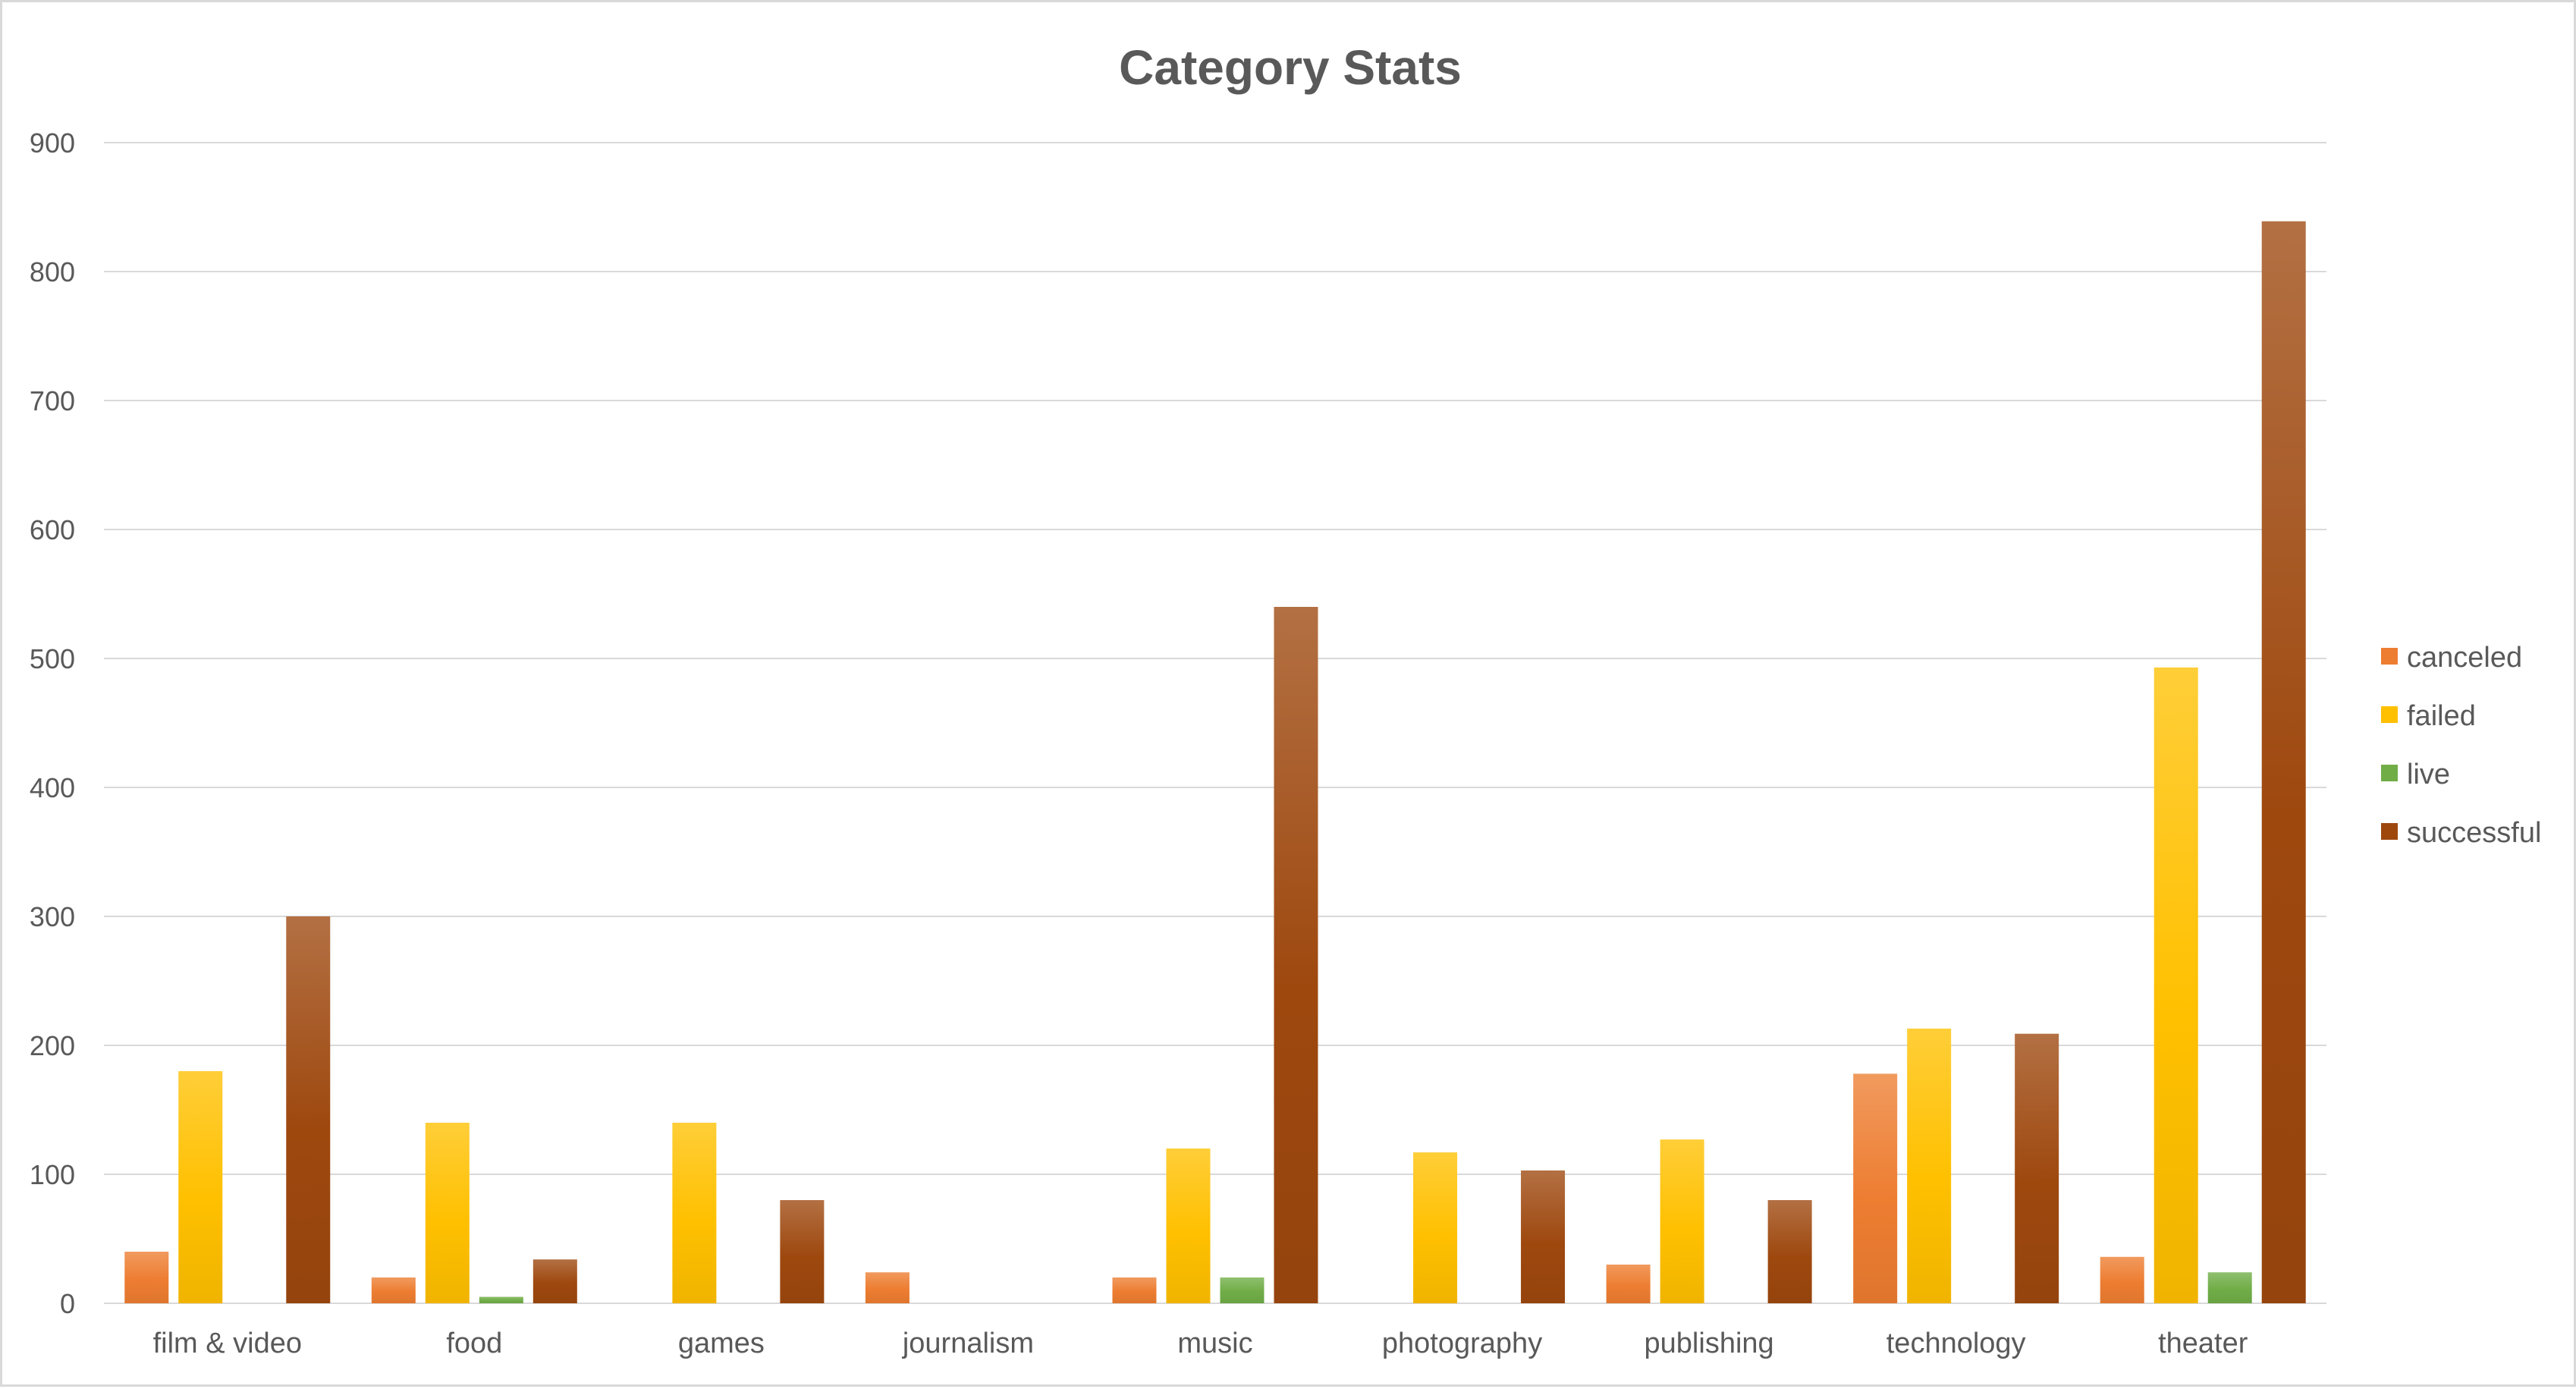 This screenshot has height=1389, width=2576. What do you see at coordinates (1296, 955) in the screenshot?
I see `bar-music-successful` at bounding box center [1296, 955].